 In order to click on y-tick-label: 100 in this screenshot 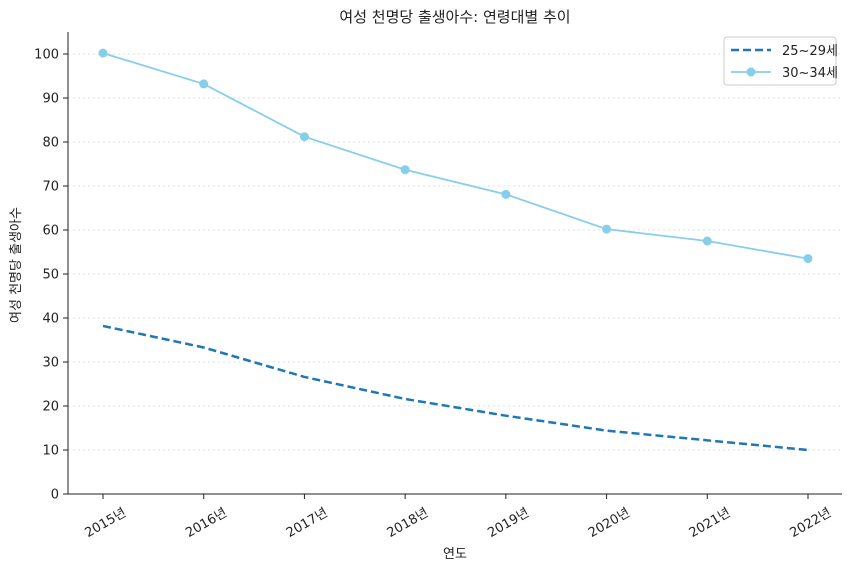, I will do `click(46, 55)`.